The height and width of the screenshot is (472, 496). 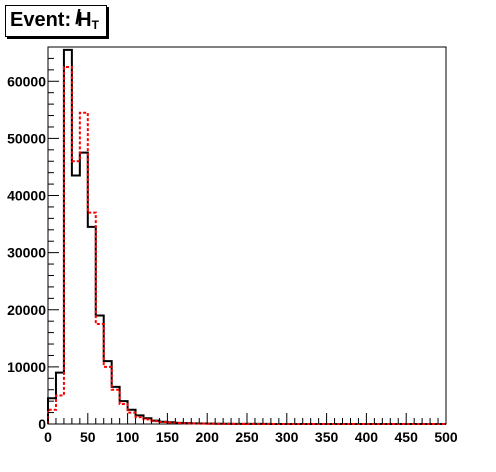 What do you see at coordinates (41, 20) in the screenshot?
I see `title-prefix: Event:` at bounding box center [41, 20].